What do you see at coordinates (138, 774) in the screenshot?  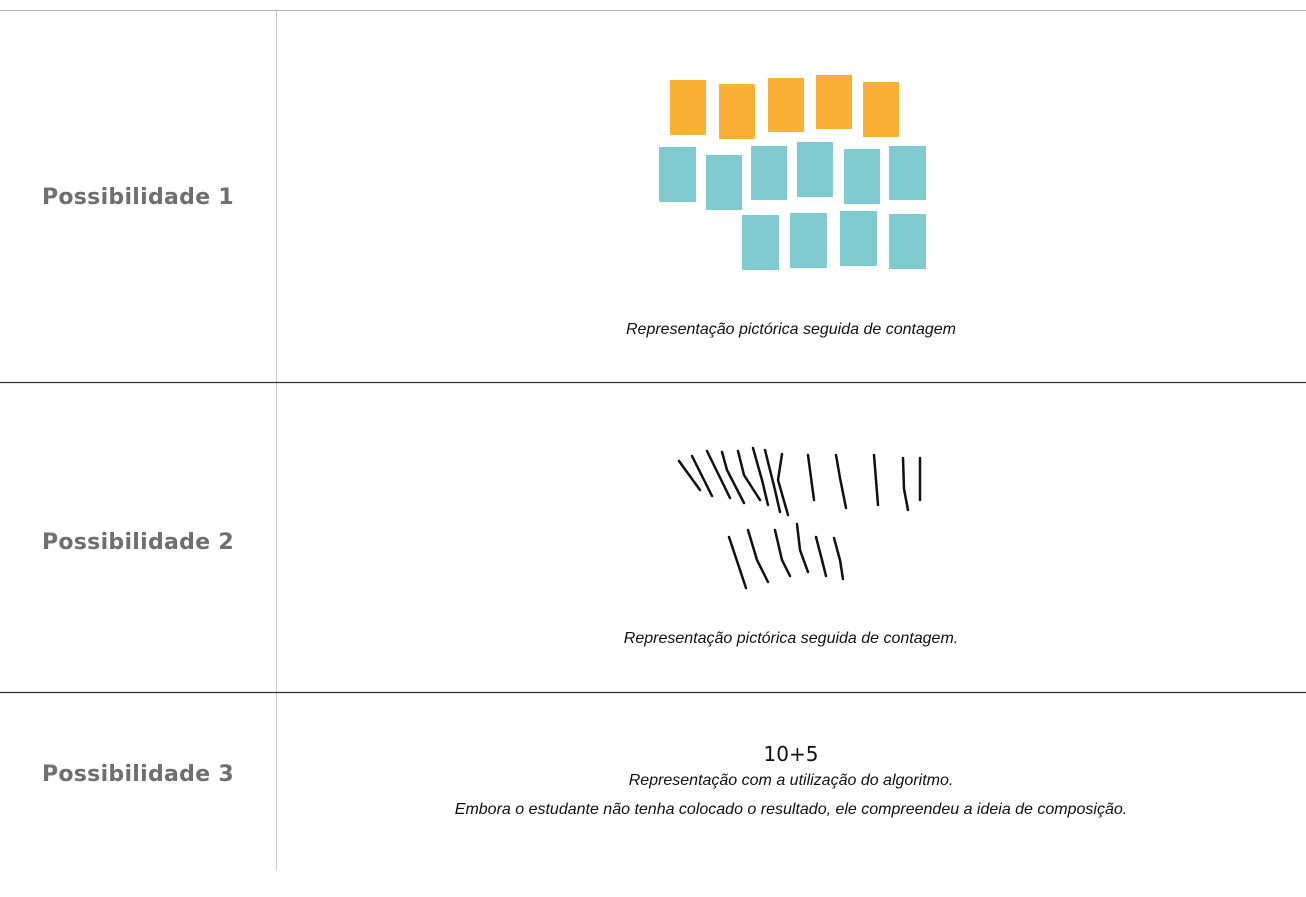 I see `row-label: Possibilidade 3` at bounding box center [138, 774].